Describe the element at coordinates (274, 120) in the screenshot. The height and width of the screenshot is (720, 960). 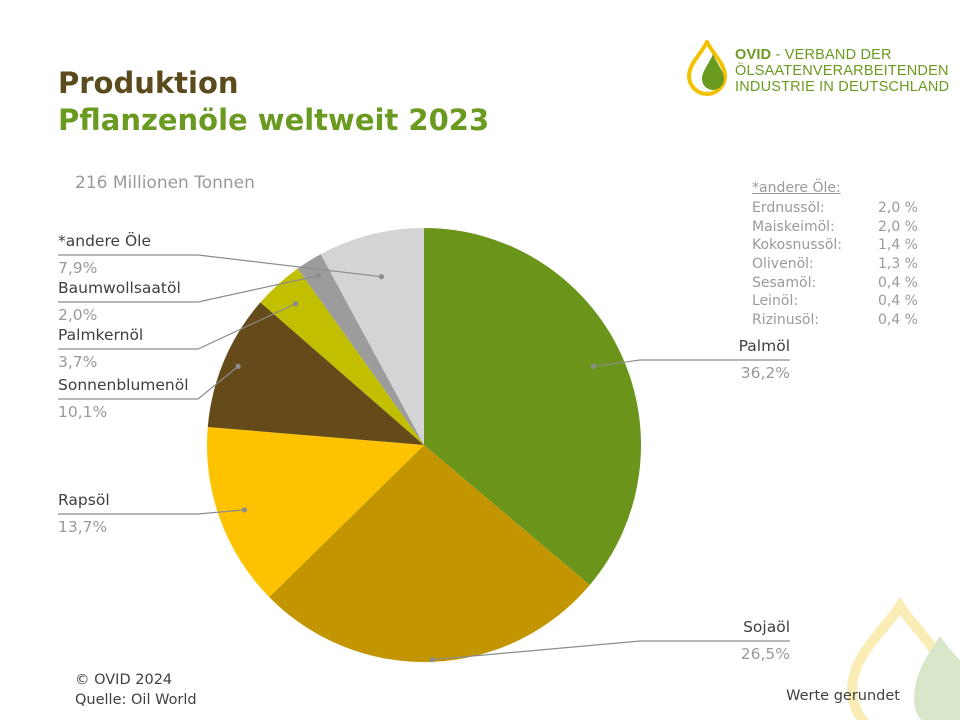
I see `page-subtitle: Pflanzenöle weltweit 2023` at that location.